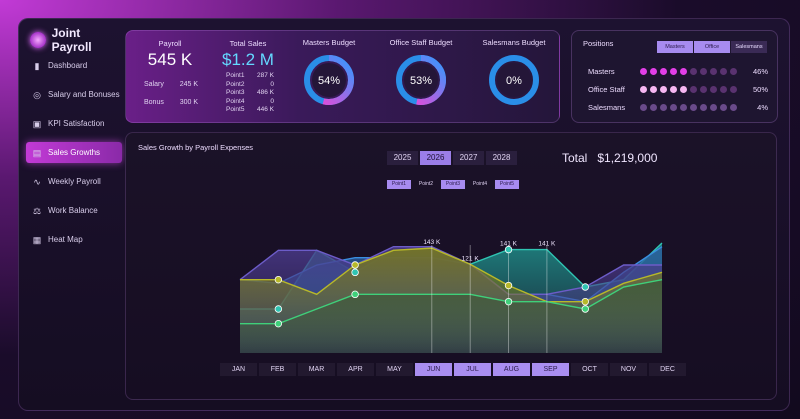  What do you see at coordinates (277, 369) in the screenshot?
I see `month-button-feb: FEB` at bounding box center [277, 369].